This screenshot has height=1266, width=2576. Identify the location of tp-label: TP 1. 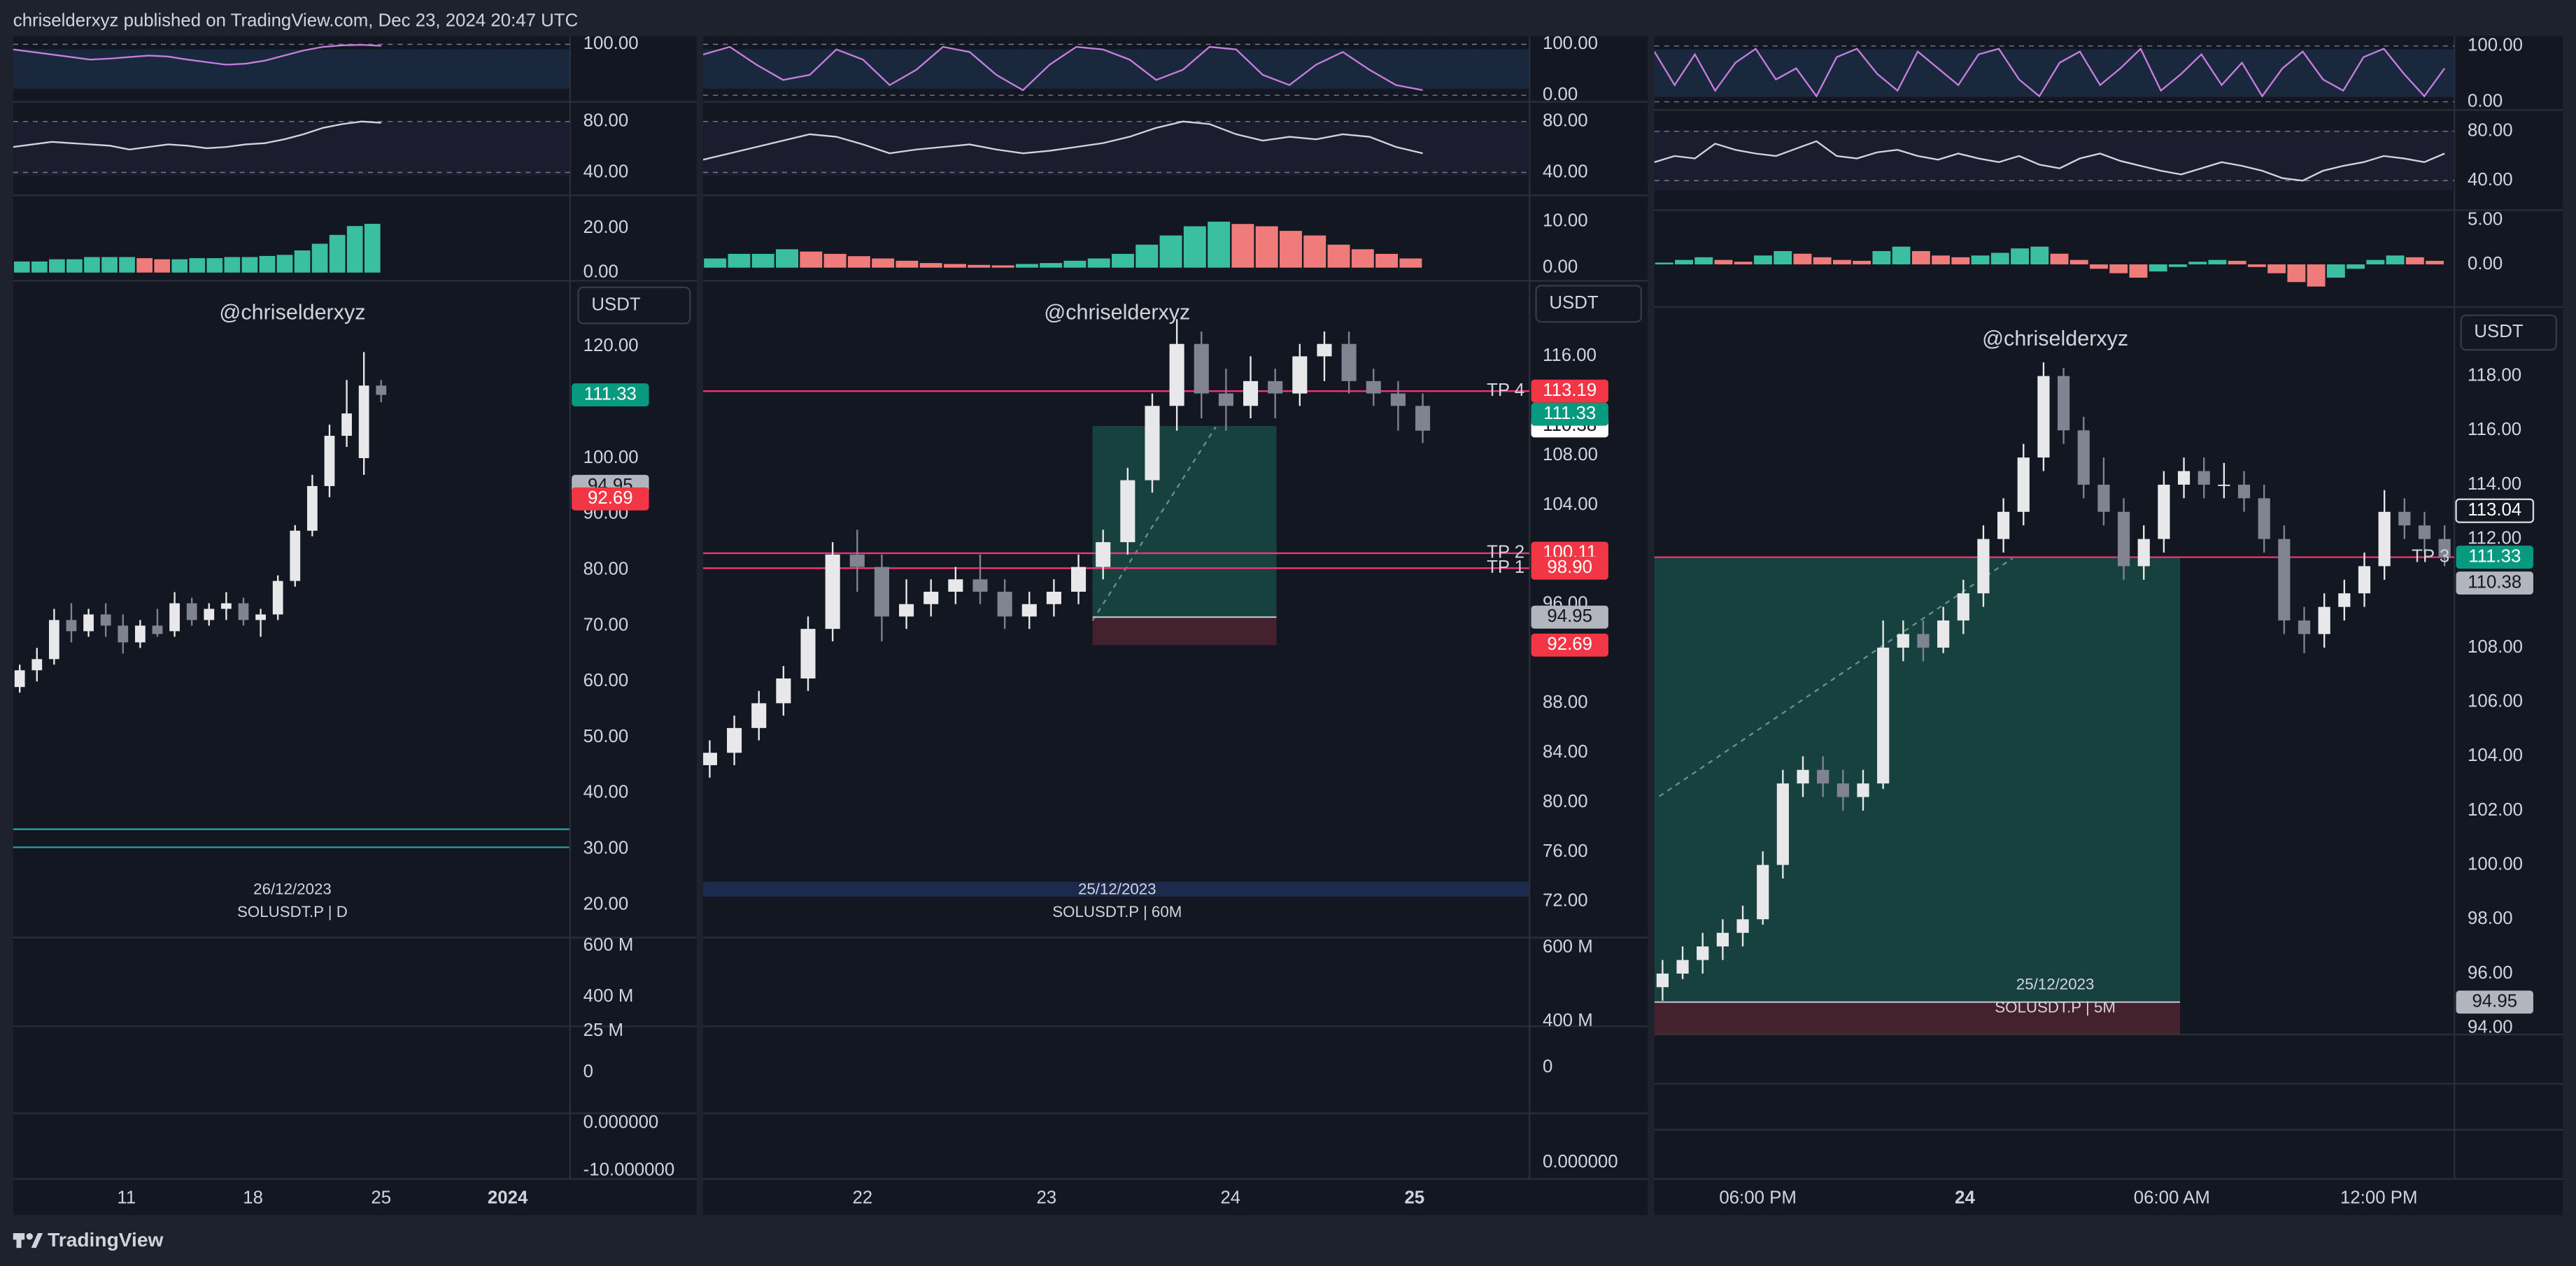
(1505, 567).